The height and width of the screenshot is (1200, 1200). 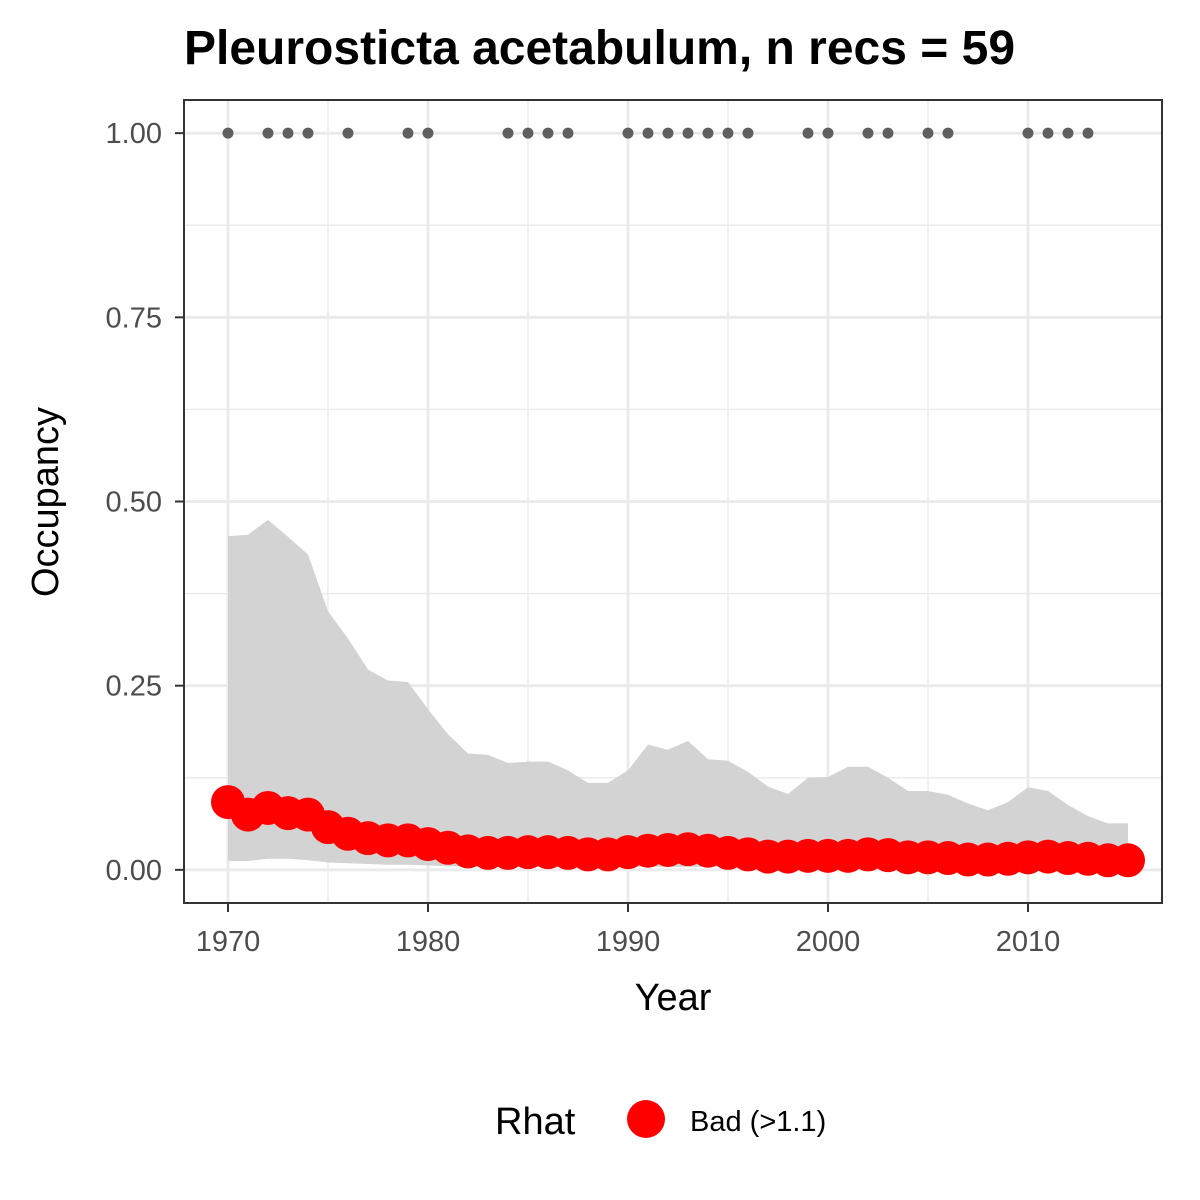 What do you see at coordinates (228, 942) in the screenshot?
I see `x-tick-label: 1970` at bounding box center [228, 942].